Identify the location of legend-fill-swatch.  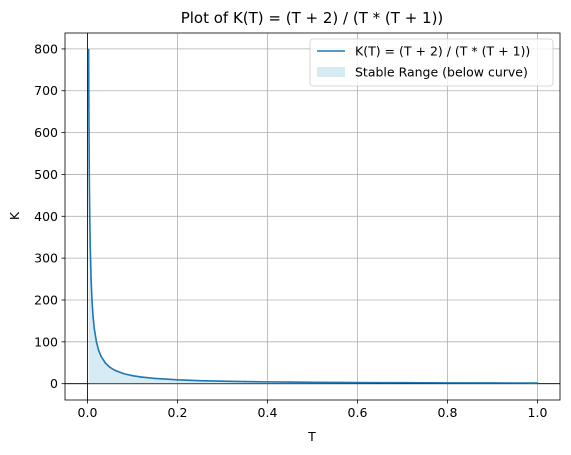
(331, 72).